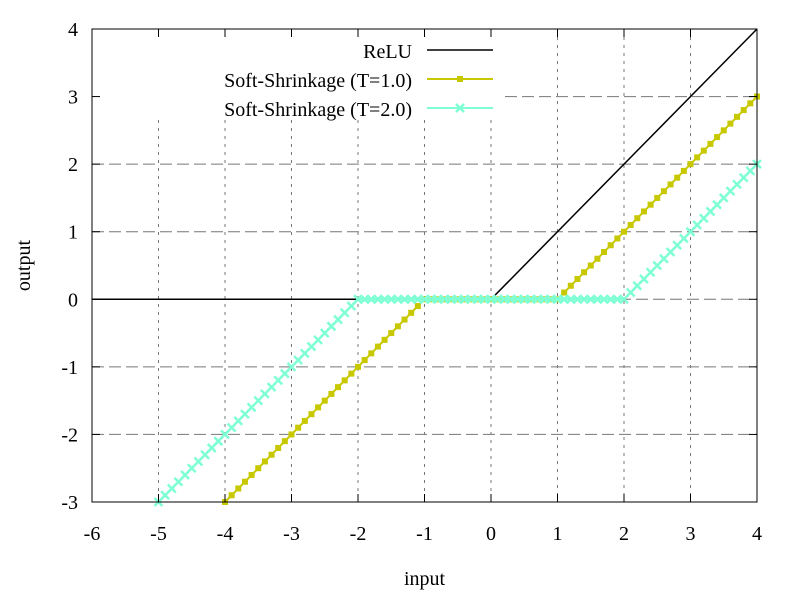 Image resolution: width=800 pixels, height=600 pixels. I want to click on legend-marker, so click(460, 108).